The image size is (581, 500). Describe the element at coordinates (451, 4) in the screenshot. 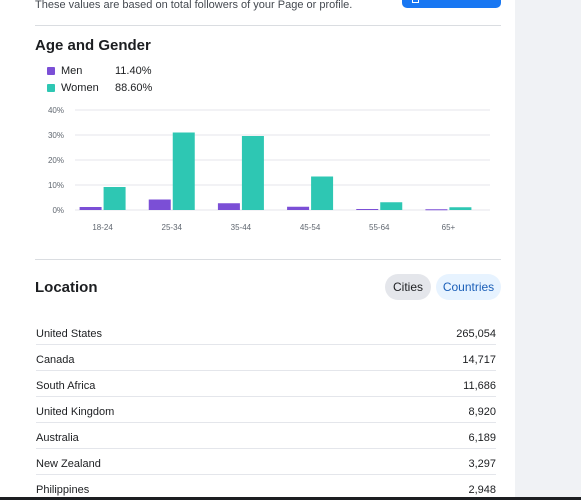

I see `export-button` at that location.